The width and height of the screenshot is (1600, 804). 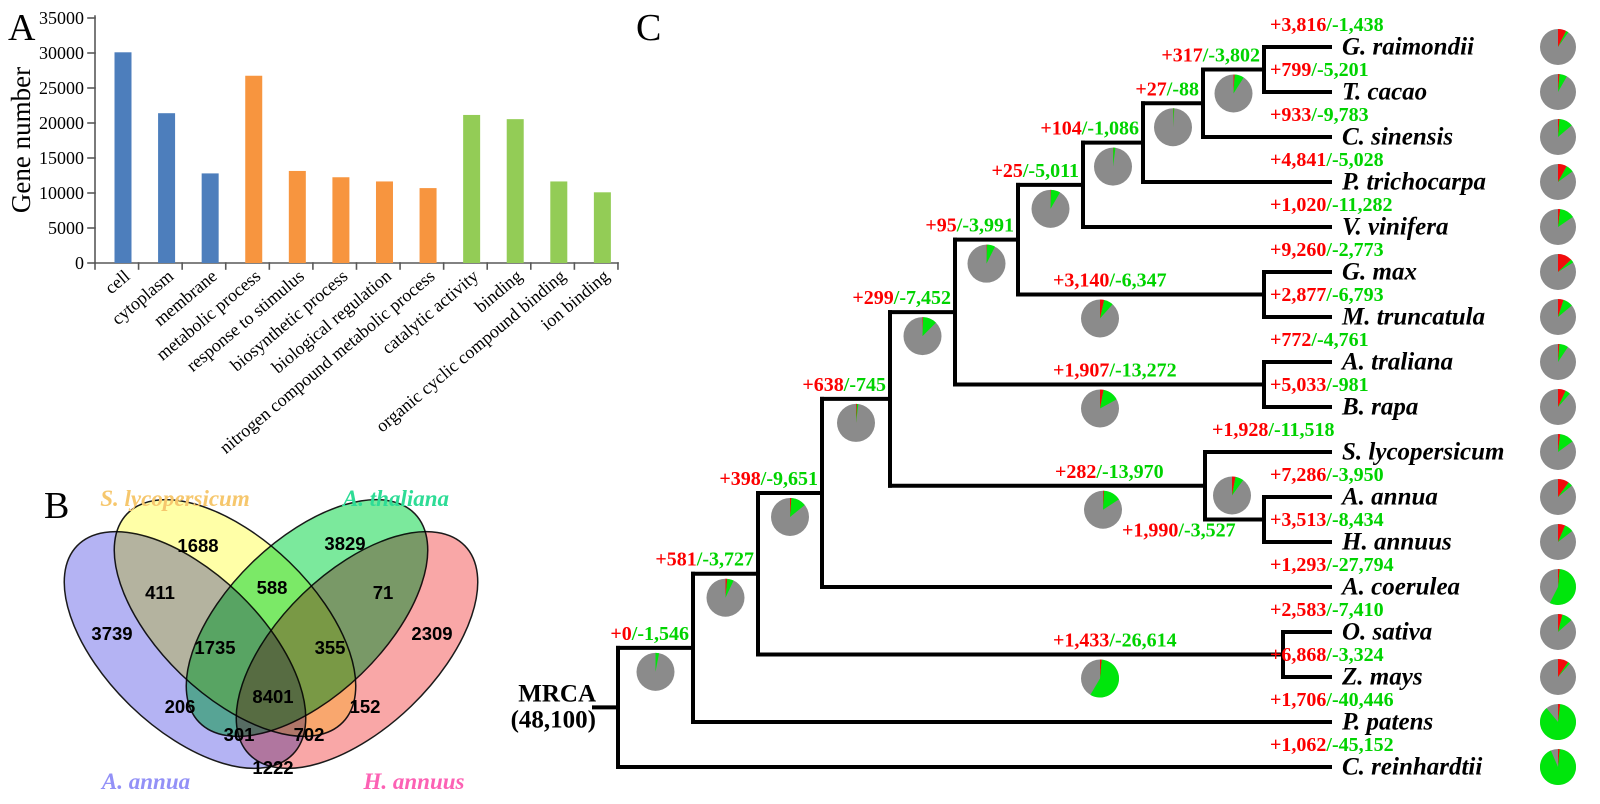 I want to click on node-pie-n15-expanded, so click(x=1101, y=669).